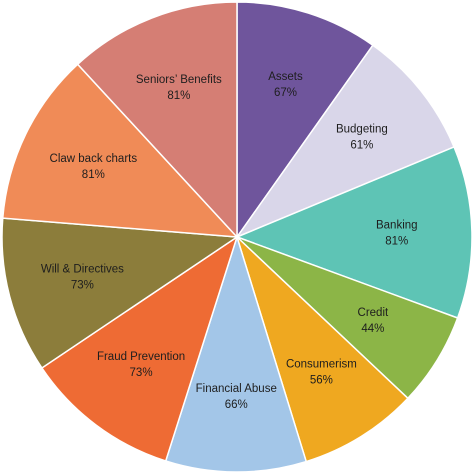  What do you see at coordinates (372, 329) in the screenshot?
I see `value-label: 44%` at bounding box center [372, 329].